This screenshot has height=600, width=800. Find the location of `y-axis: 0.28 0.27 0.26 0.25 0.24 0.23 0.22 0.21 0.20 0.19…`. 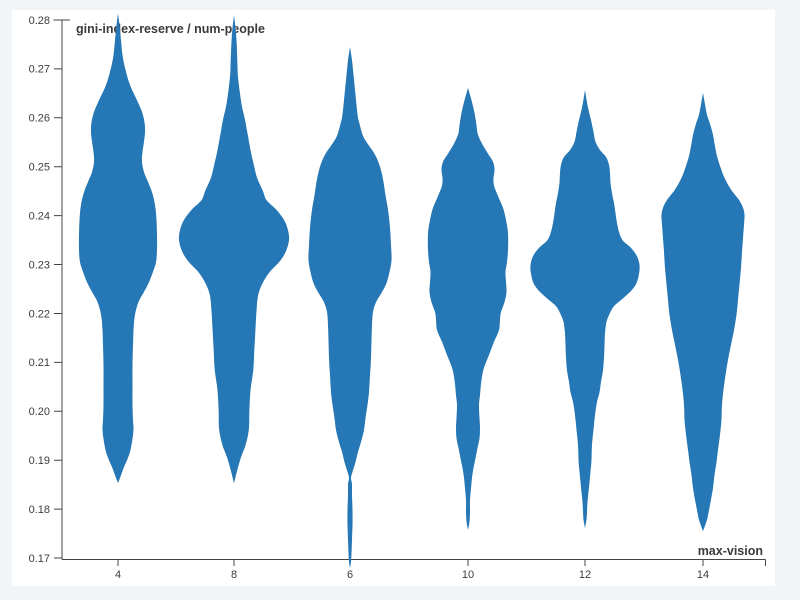

y-axis: 0.28 0.27 0.26 0.25 0.24 0.23 0.22 0.21 0.20 0.19… is located at coordinates (49, 290).